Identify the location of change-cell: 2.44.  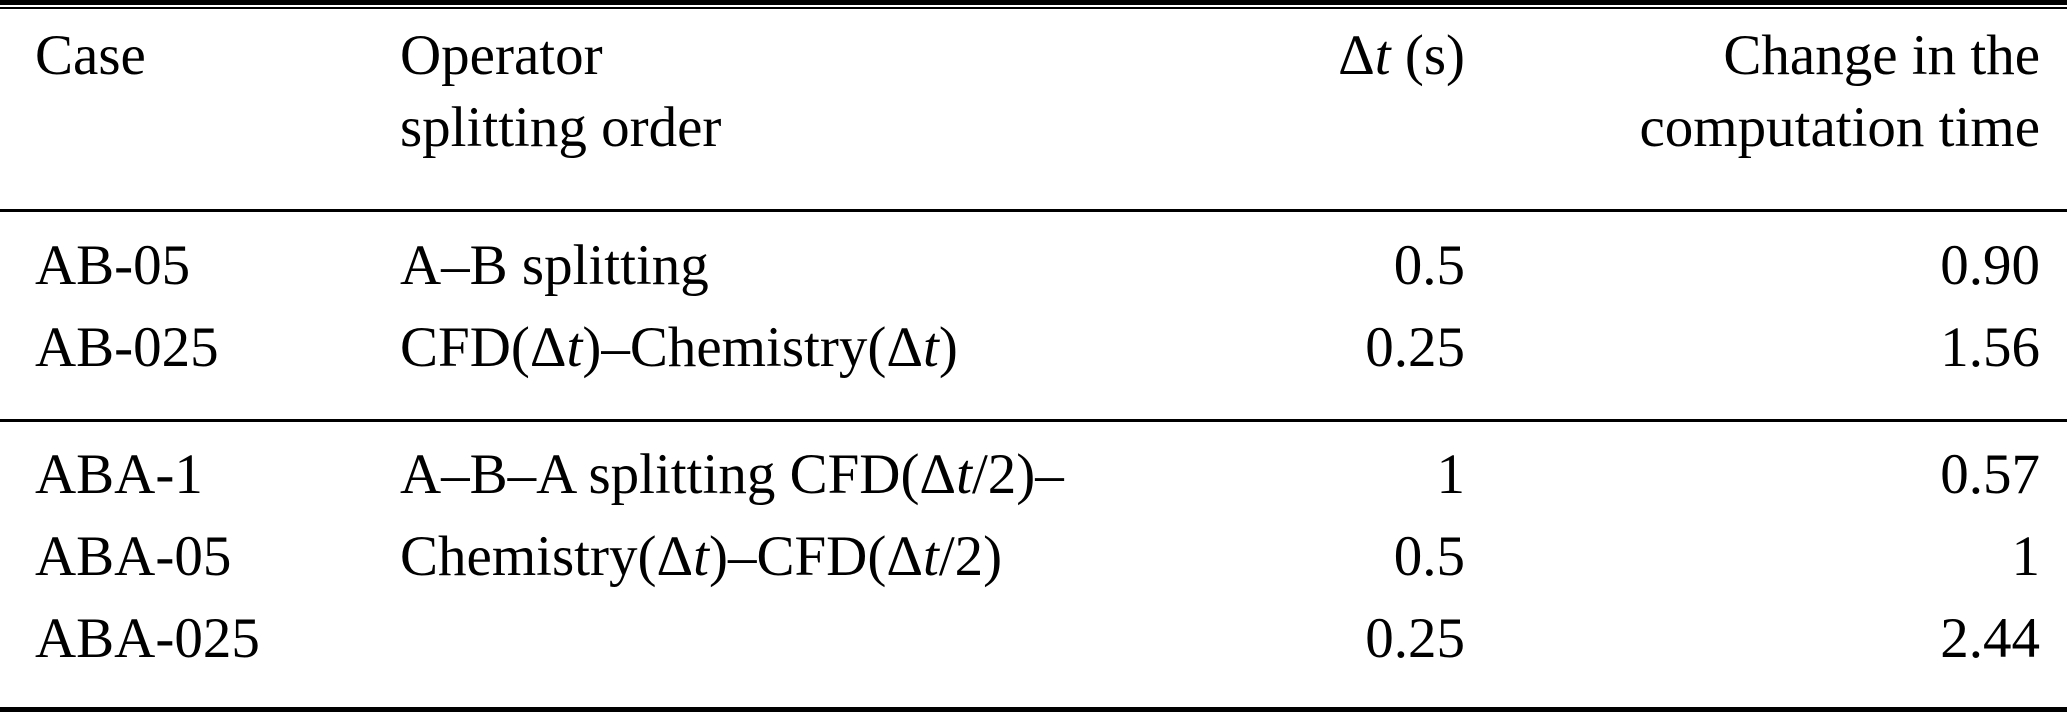
(1990, 638).